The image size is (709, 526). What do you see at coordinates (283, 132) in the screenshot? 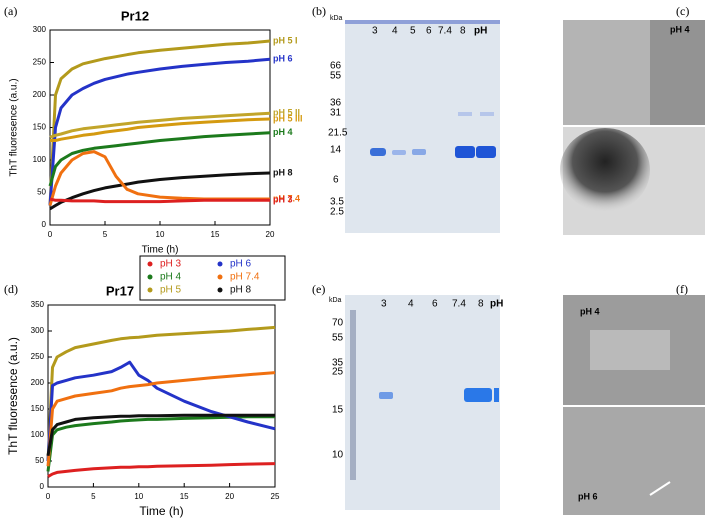
I see `series-label: pH 4` at bounding box center [283, 132].